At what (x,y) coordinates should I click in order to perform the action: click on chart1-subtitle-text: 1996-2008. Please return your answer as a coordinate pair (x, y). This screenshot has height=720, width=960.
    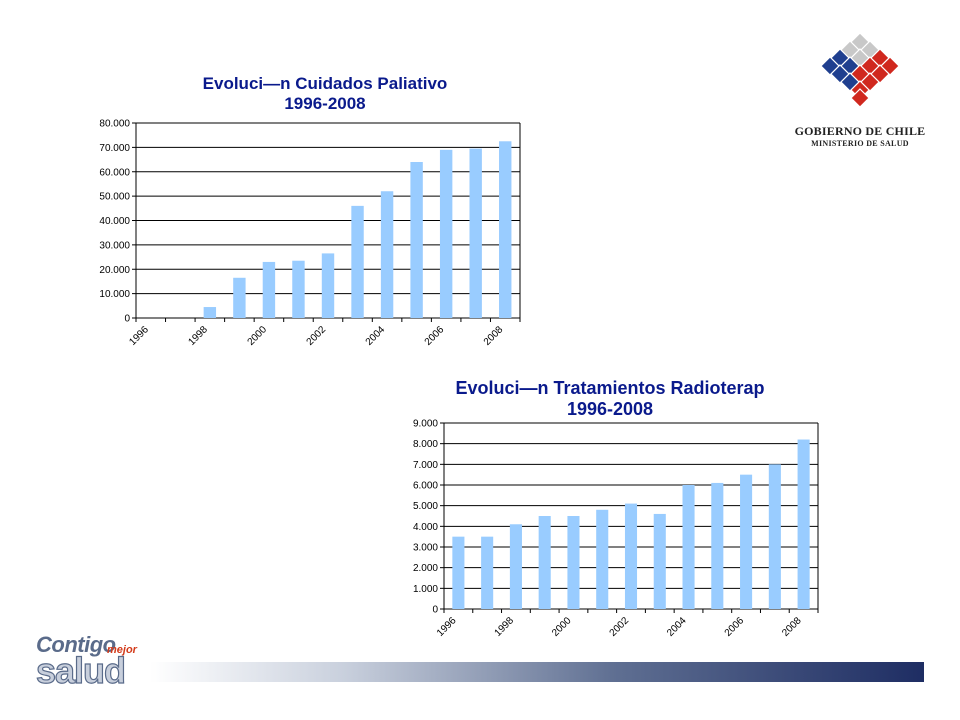
    Looking at the image, I should click on (325, 103).